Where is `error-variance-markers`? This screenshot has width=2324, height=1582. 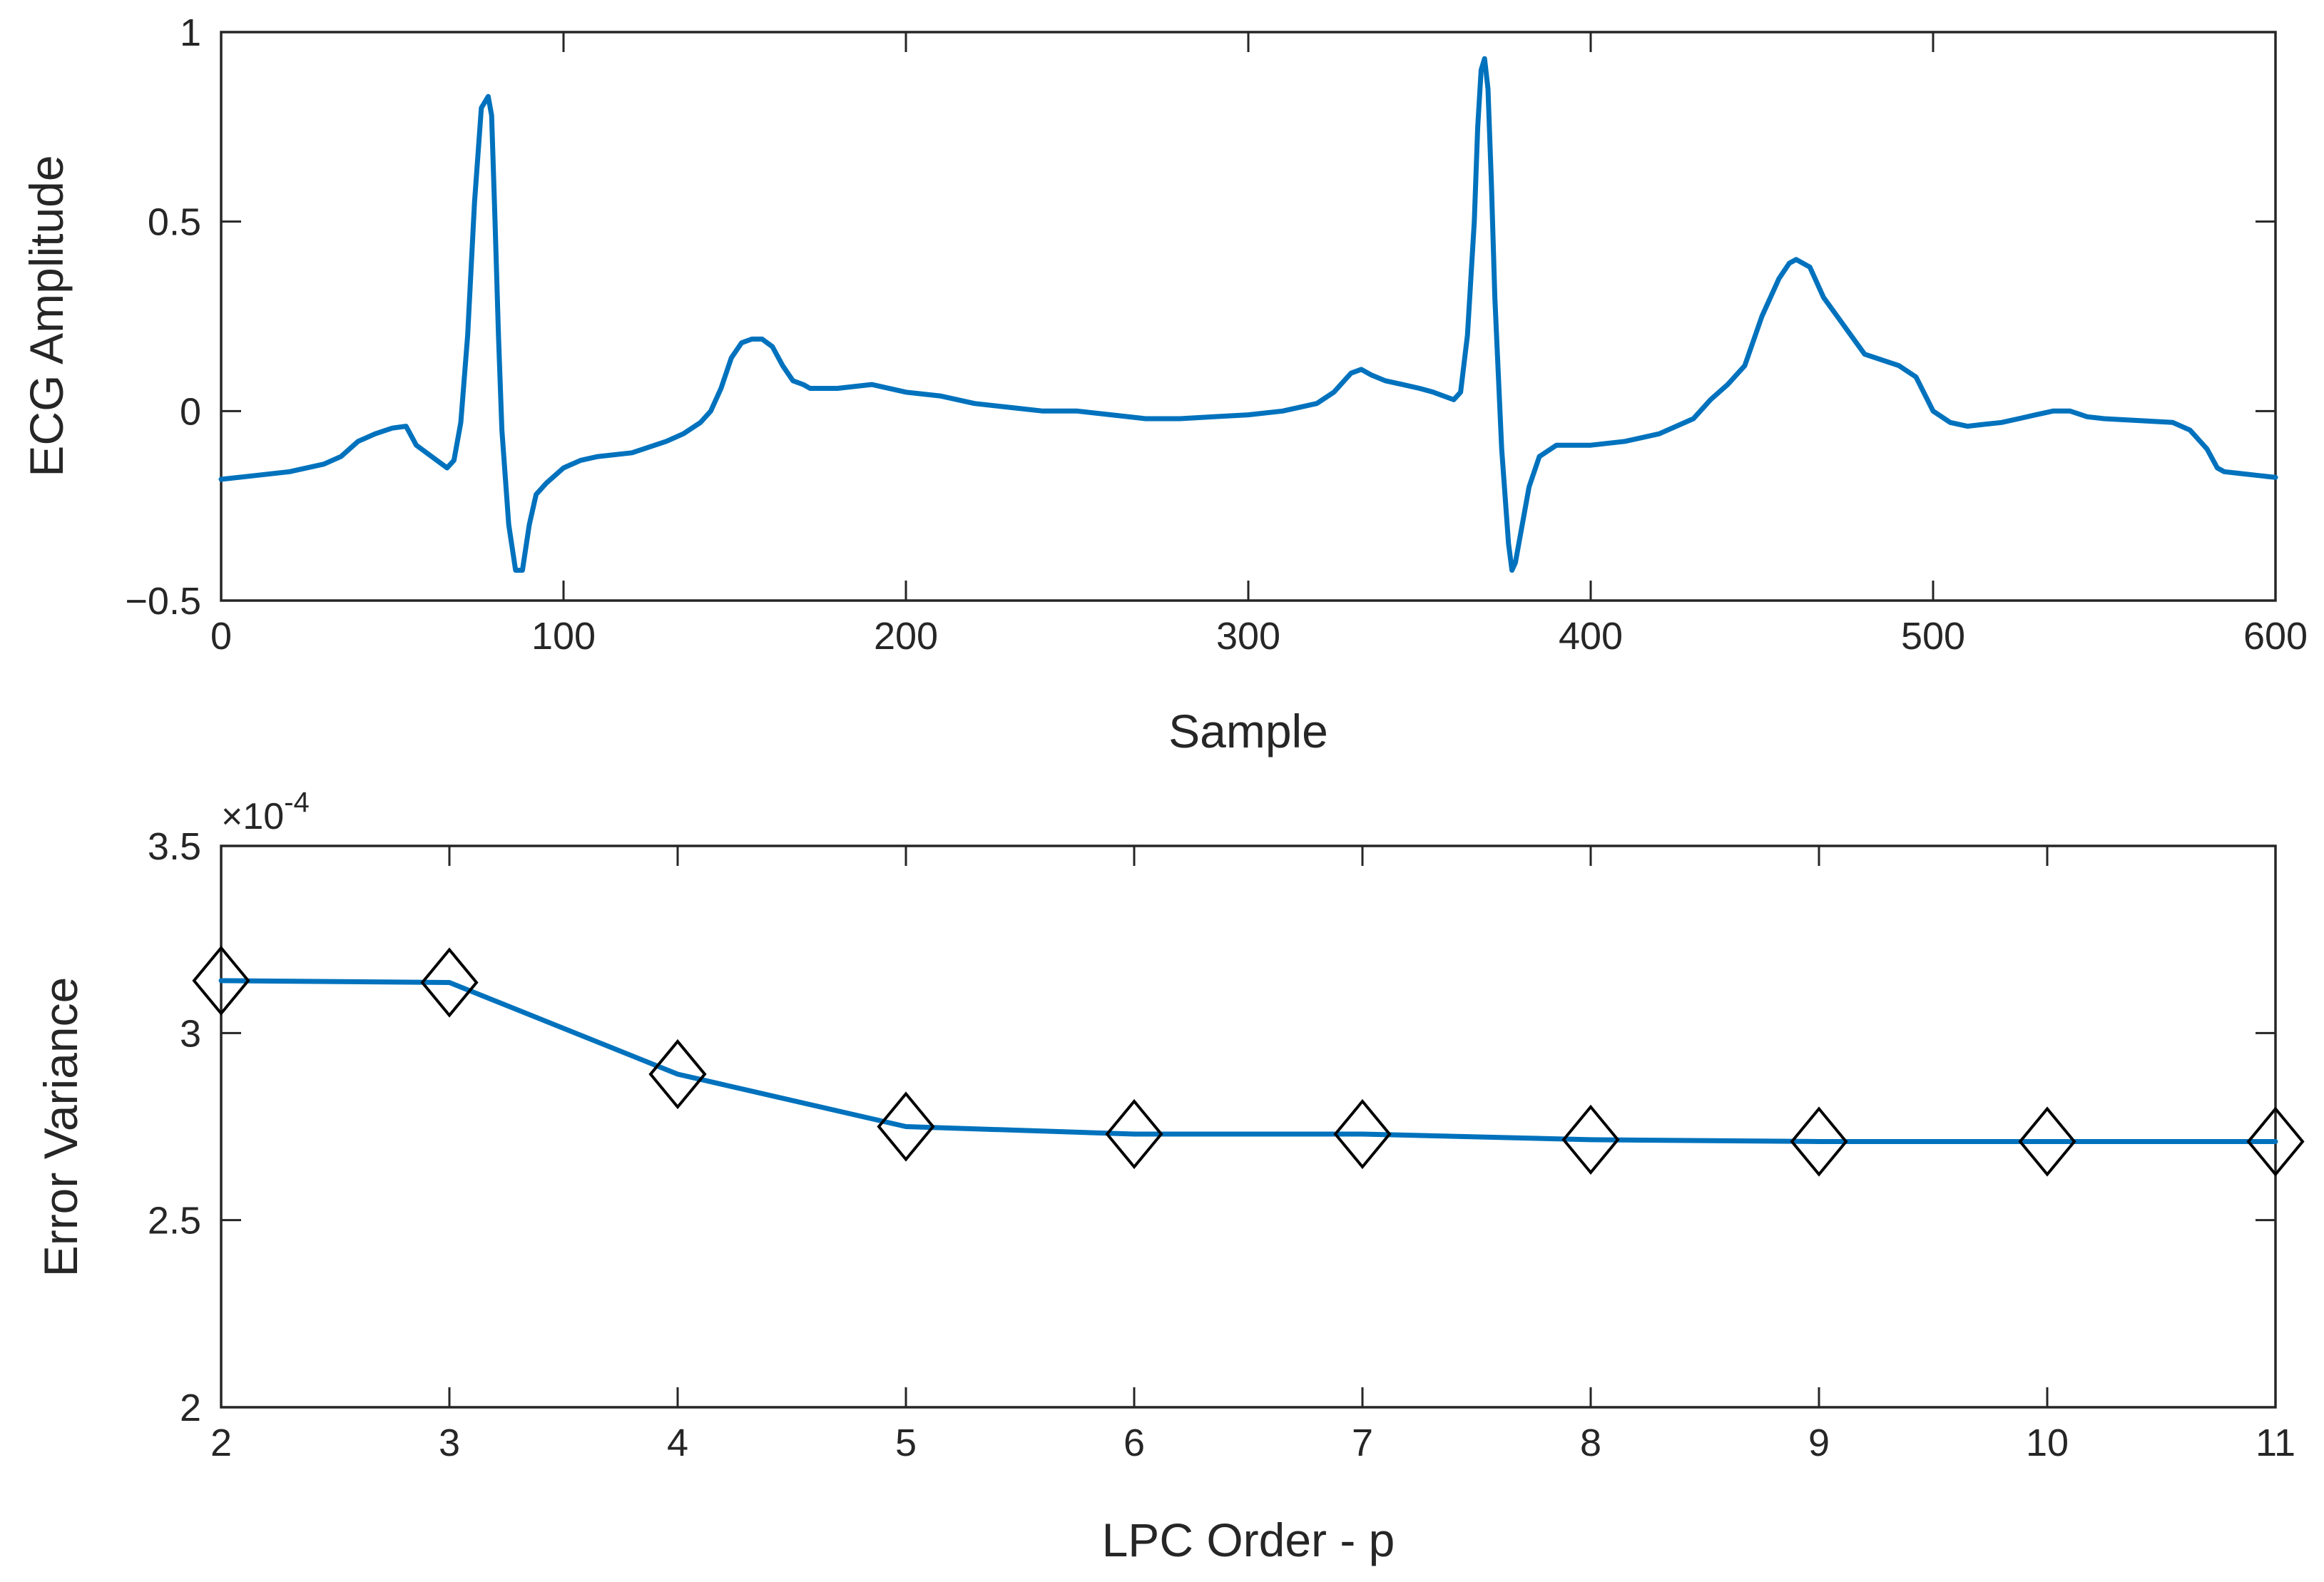
error-variance-markers is located at coordinates (1248, 1061).